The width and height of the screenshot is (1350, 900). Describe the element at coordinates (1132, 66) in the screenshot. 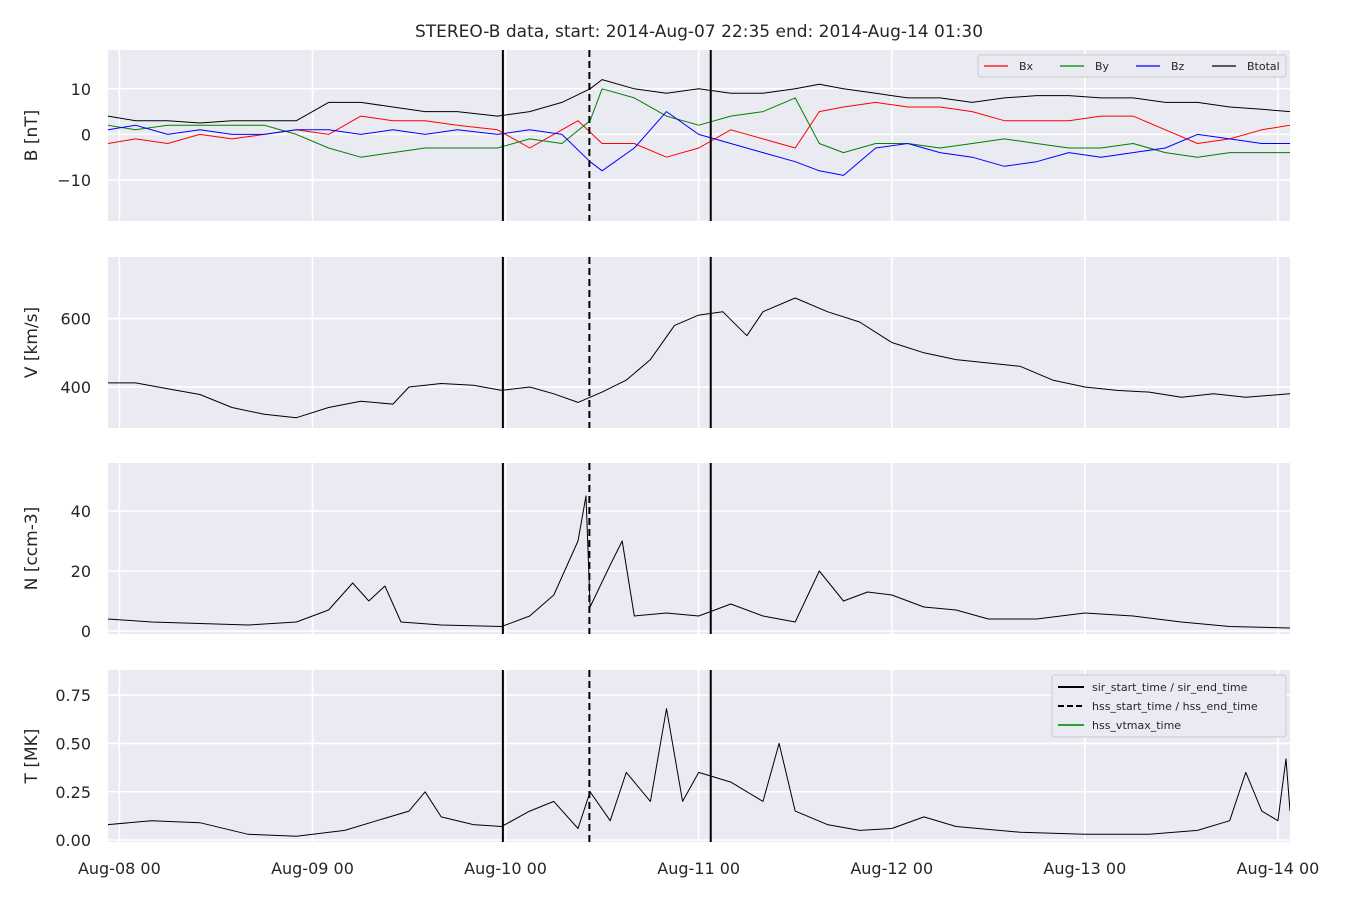

I see `legend: Bx By Bz Btotal` at that location.